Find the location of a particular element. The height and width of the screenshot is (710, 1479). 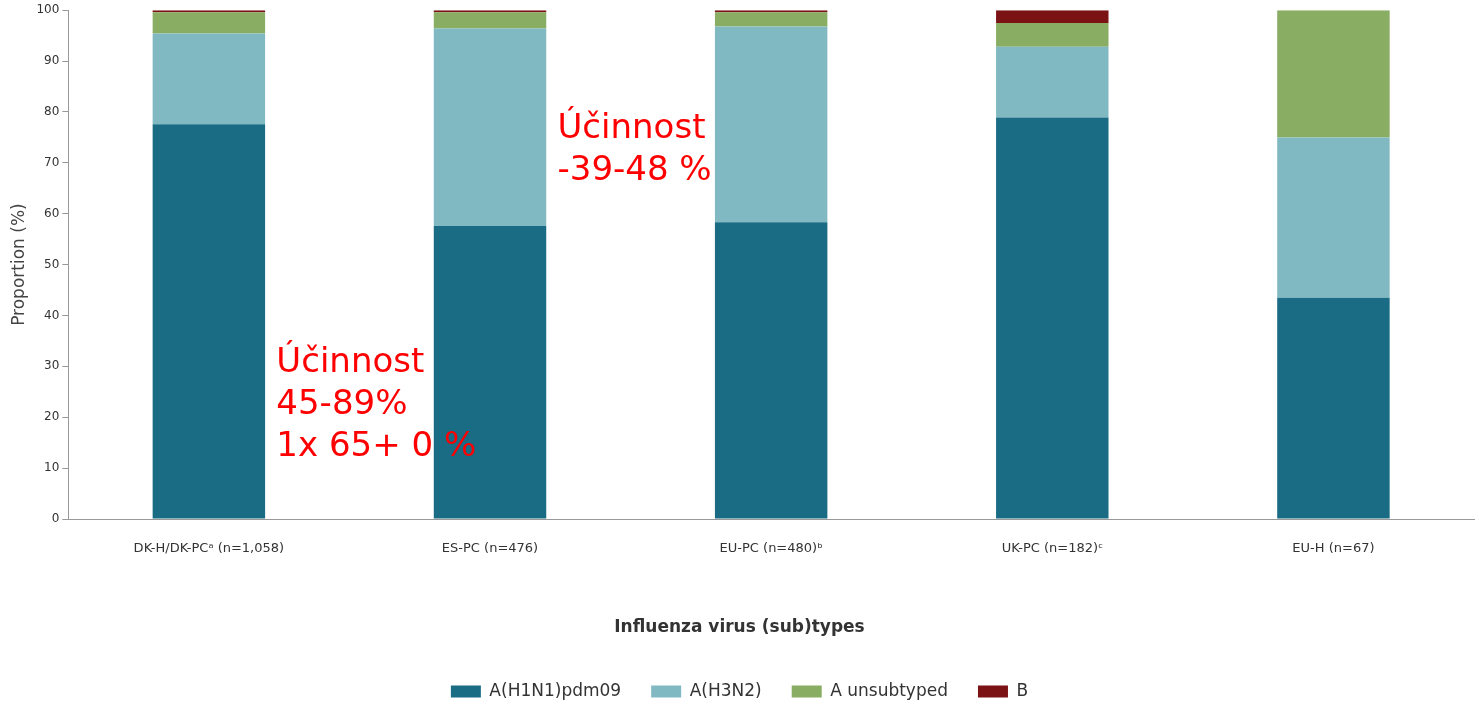

legend-label: A(H1N1)pdm09 is located at coordinates (555, 689).